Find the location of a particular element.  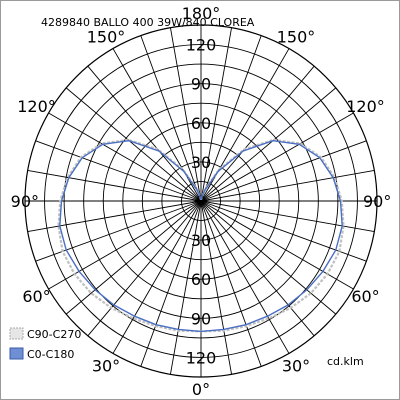

radial-labels: 30 30 60 60 90 90 120 120 is located at coordinates (201, 202).